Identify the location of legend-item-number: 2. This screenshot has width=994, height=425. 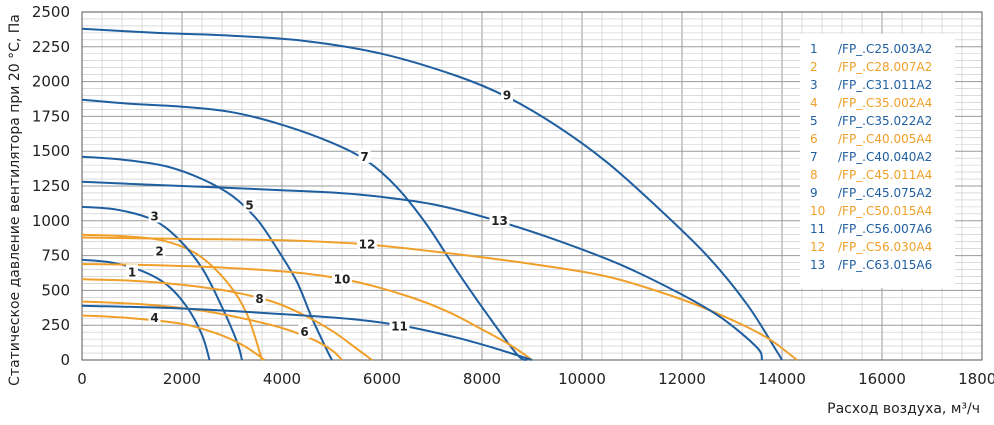
(814, 67).